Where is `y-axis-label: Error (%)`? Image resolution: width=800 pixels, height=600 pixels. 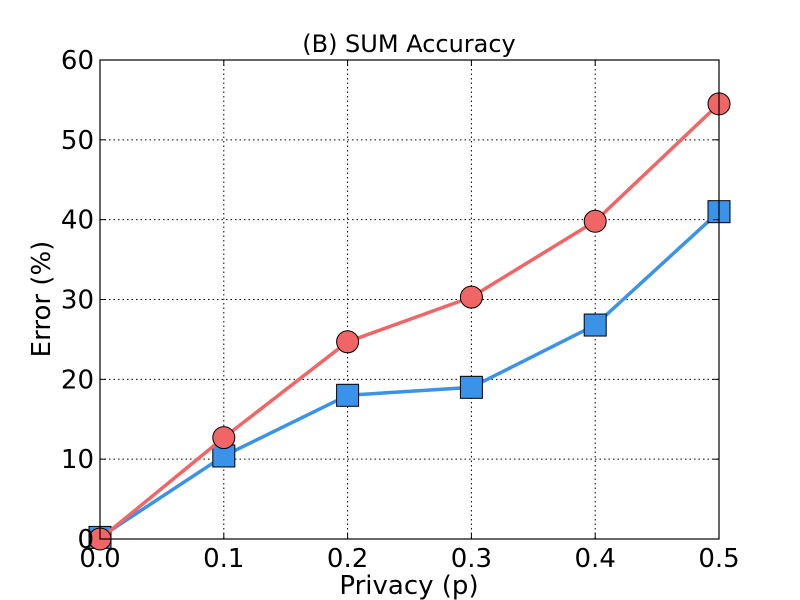
y-axis-label: Error (%) is located at coordinates (42, 299).